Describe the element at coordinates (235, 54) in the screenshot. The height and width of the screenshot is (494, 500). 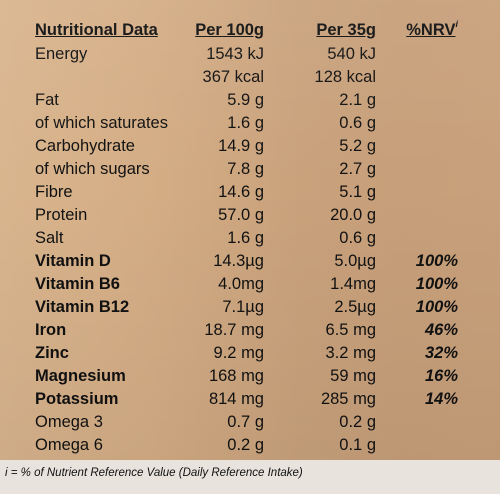
I see `value-per-100g: 1543 kJ` at that location.